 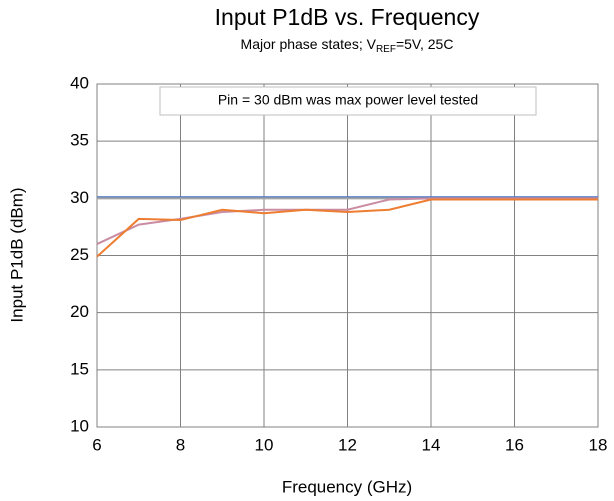 I want to click on y-tick-label: 20, so click(x=79, y=311).